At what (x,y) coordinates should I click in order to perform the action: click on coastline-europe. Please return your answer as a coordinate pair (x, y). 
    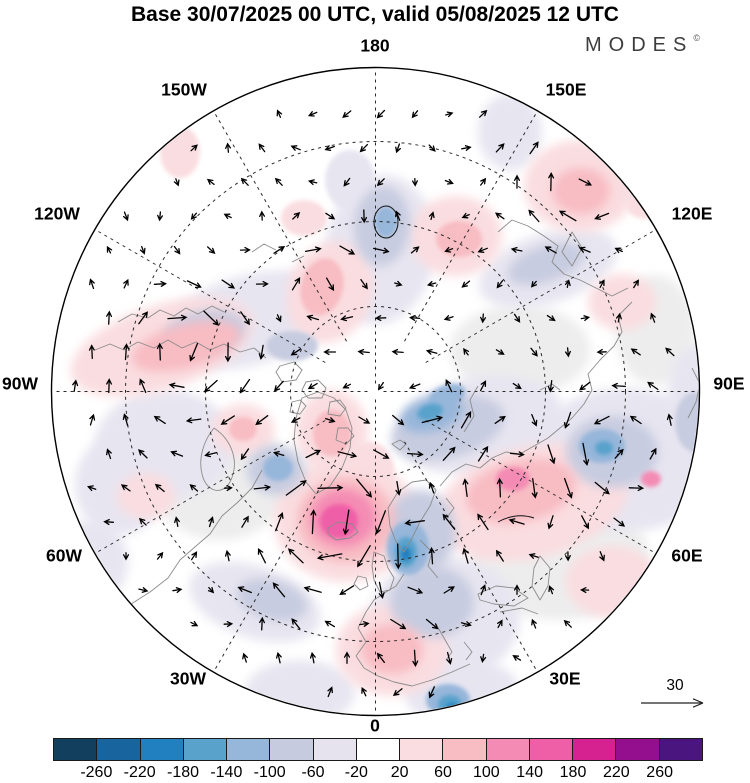
    Looking at the image, I should click on (453, 583).